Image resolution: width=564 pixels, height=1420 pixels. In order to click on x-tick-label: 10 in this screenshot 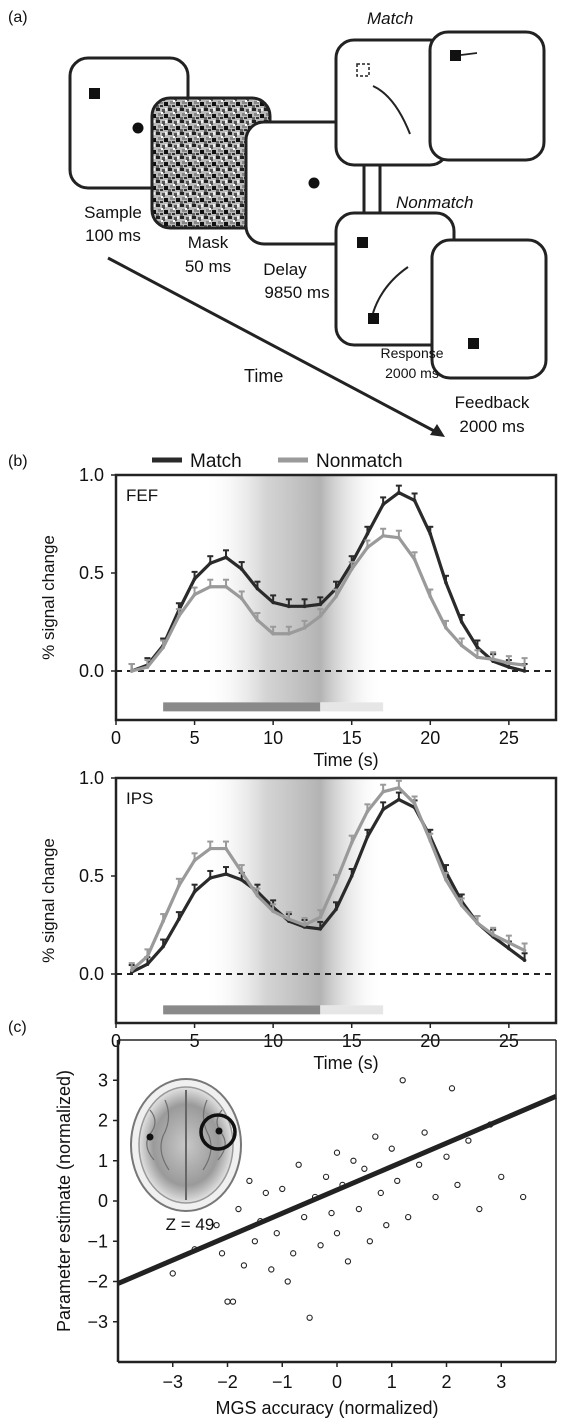, I will do `click(273, 738)`.